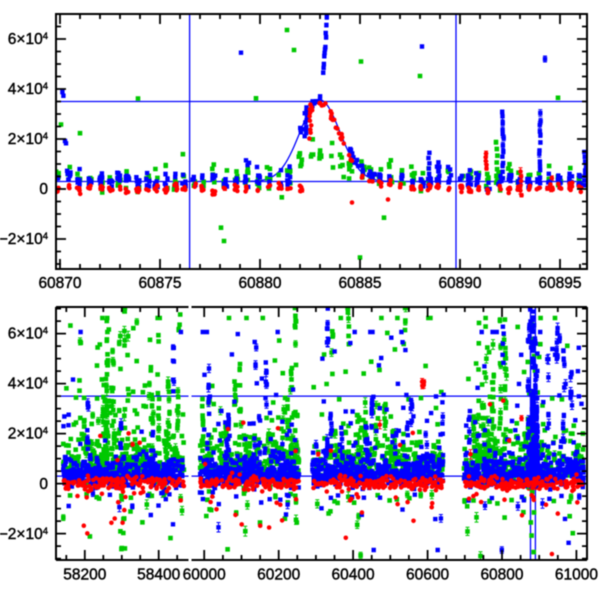  What do you see at coordinates (559, 283) in the screenshot?
I see `svg-text: 60895` at bounding box center [559, 283].